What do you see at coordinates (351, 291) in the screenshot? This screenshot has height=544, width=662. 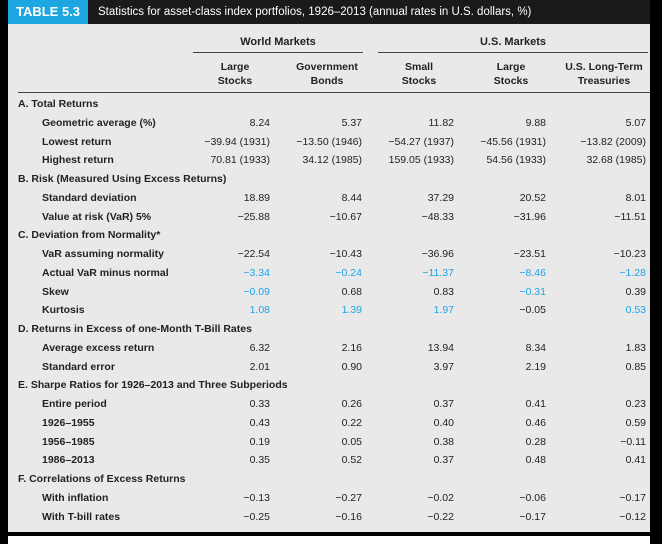 I see `cell-value: 0.68` at bounding box center [351, 291].